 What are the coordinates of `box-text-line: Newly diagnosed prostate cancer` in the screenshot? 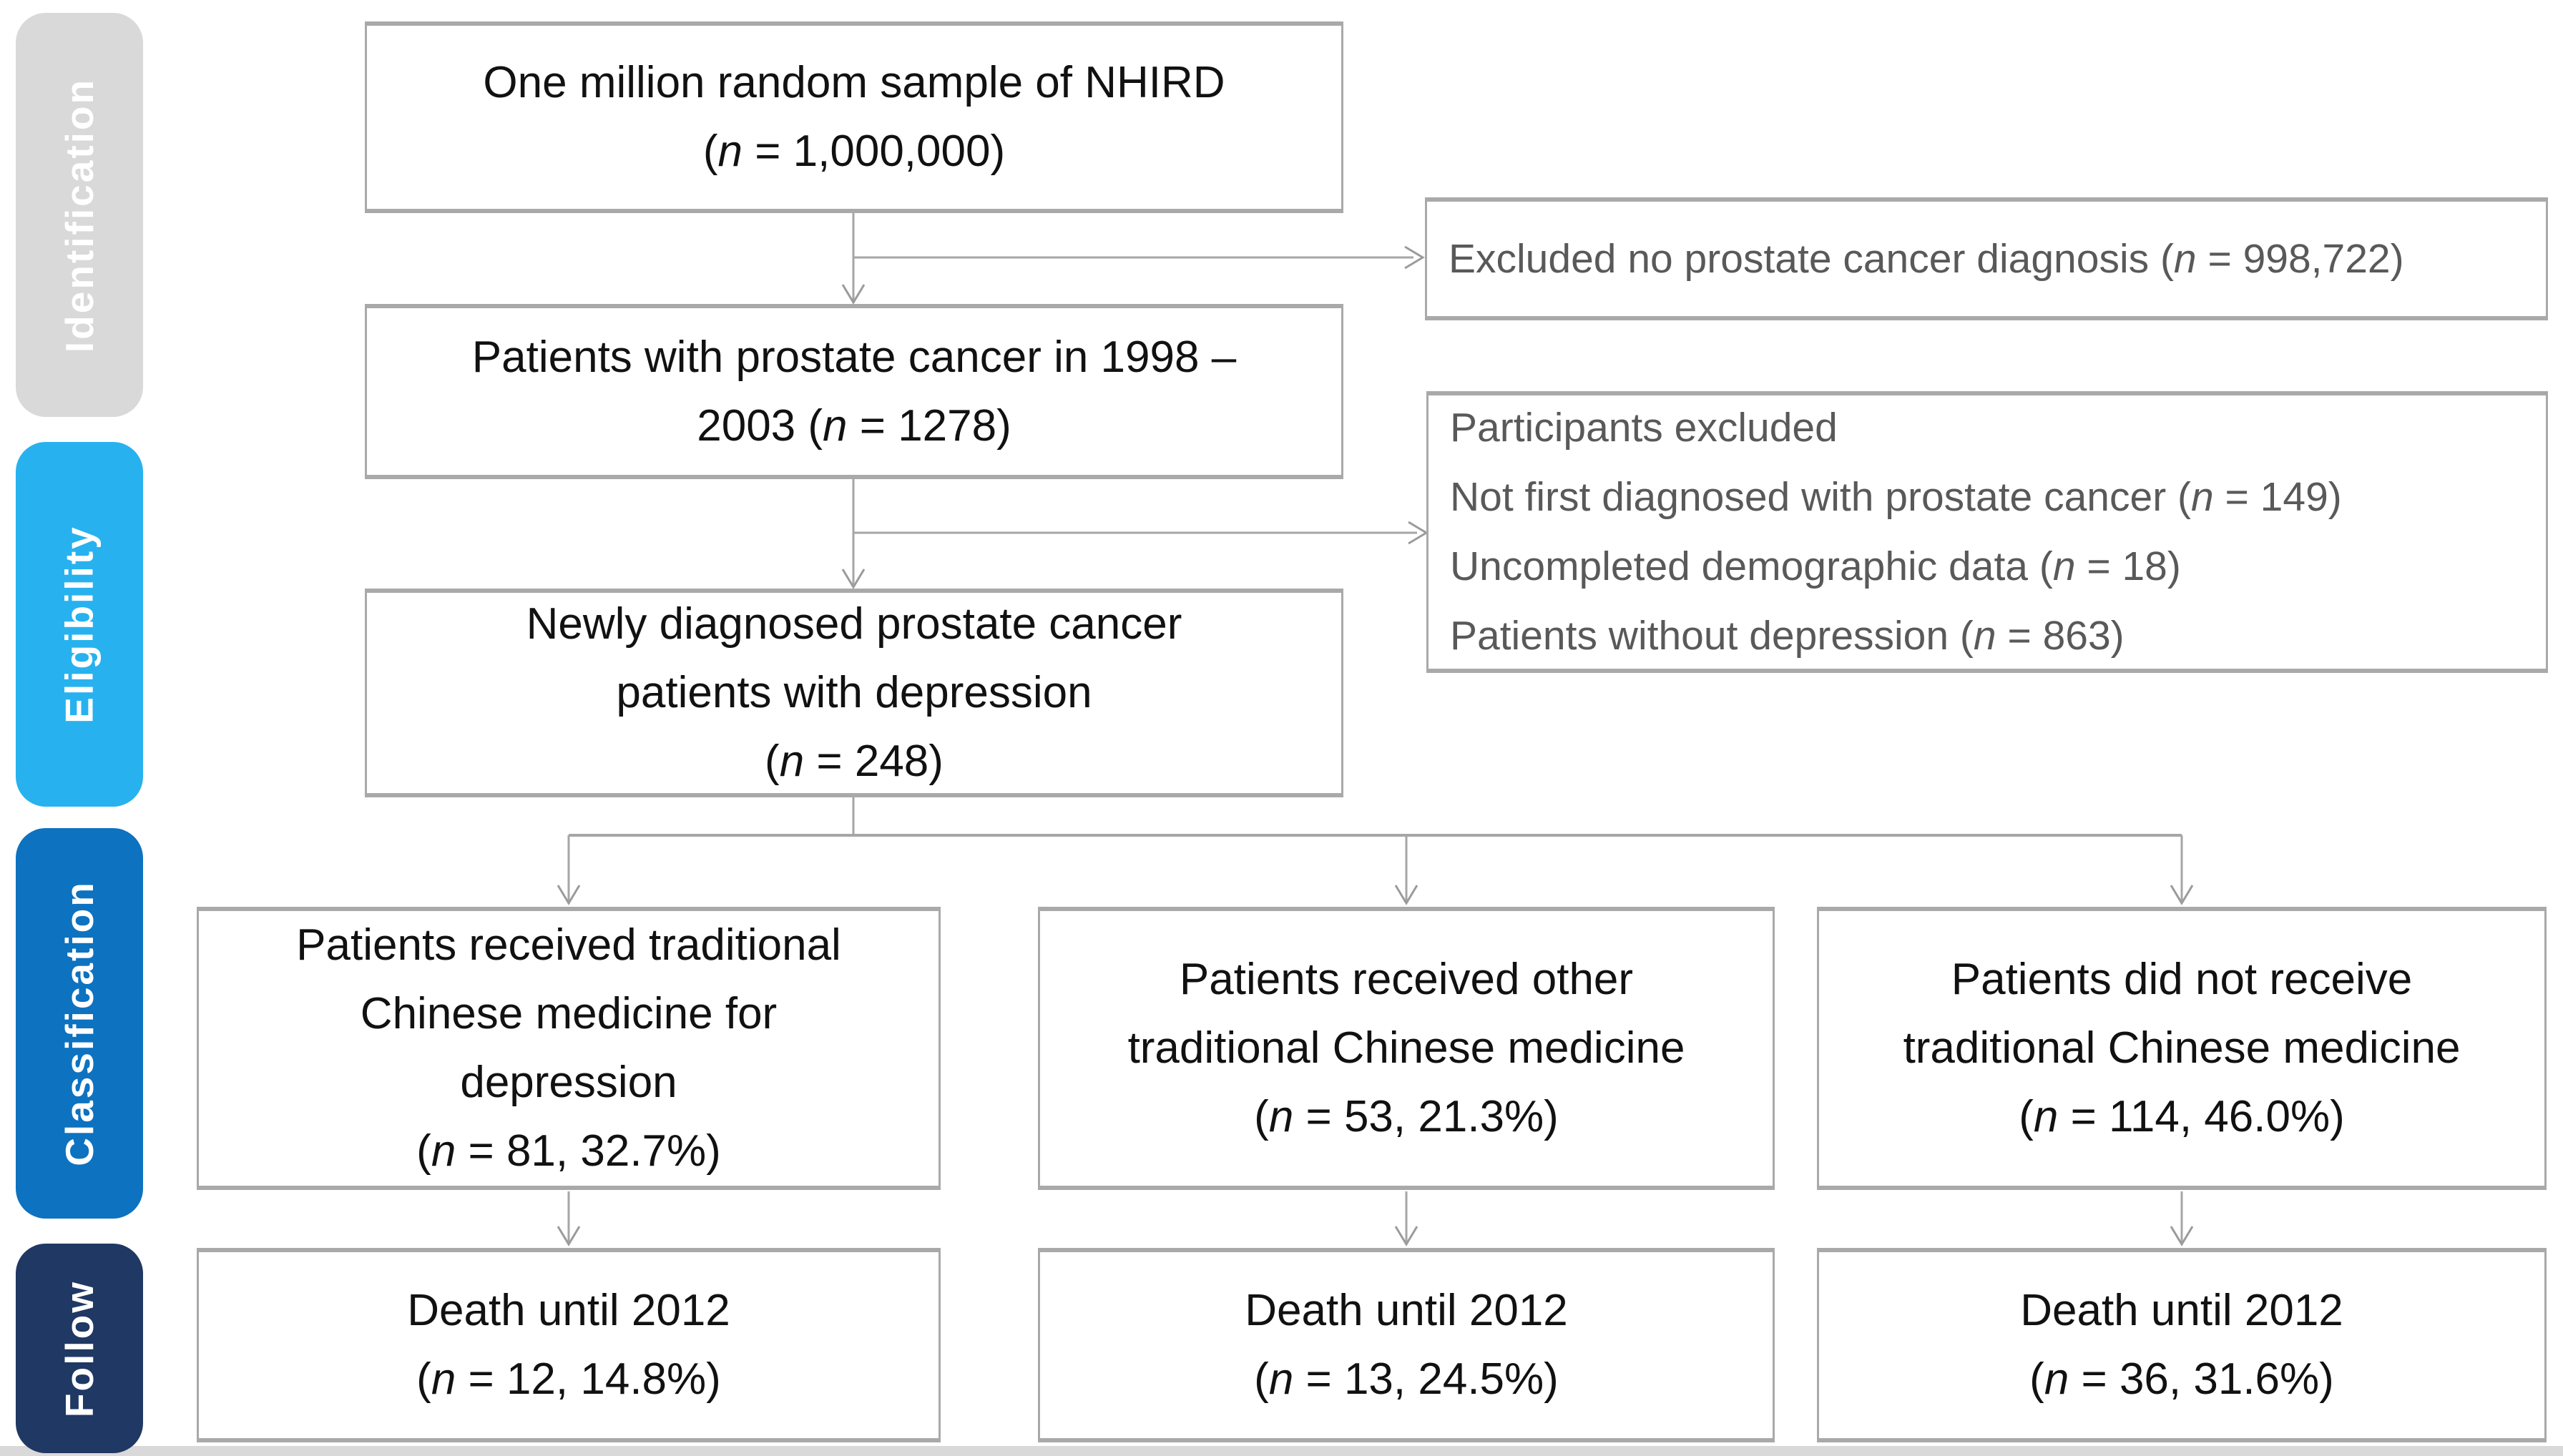 It's located at (854, 624).